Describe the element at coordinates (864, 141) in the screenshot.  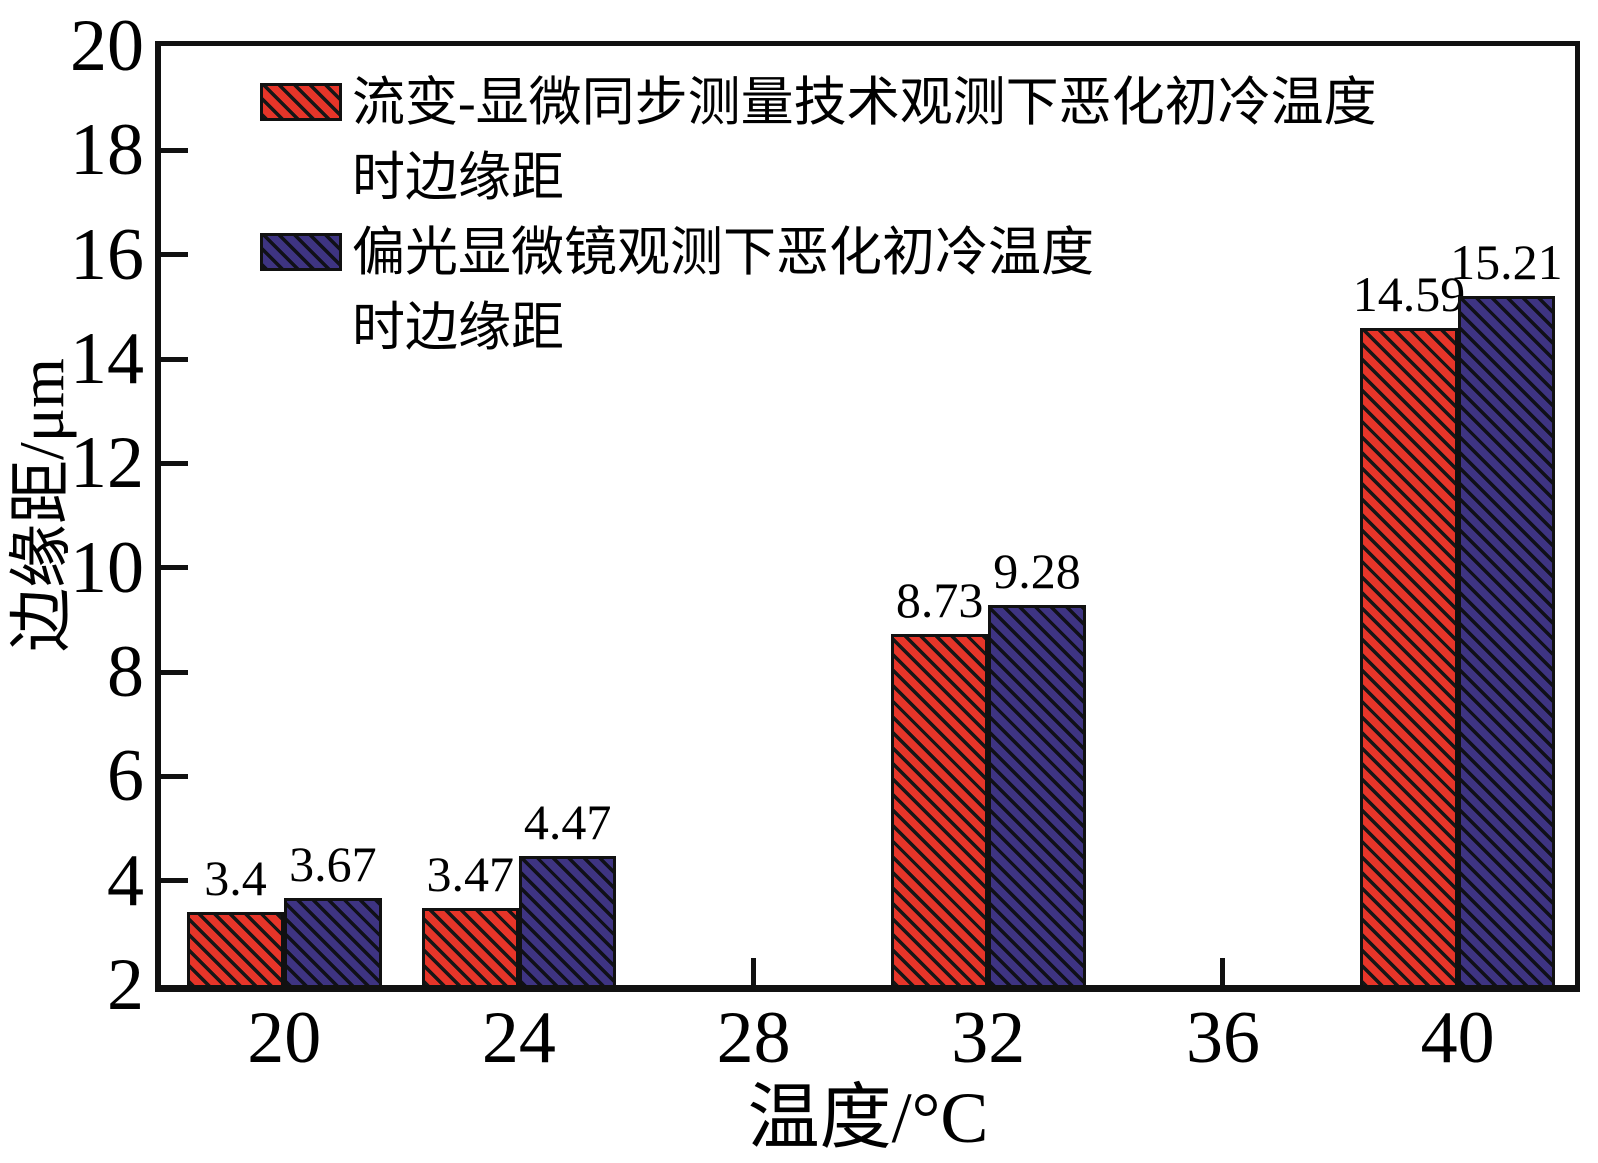
I see `legend-label: 流变-显微同步测量技术观测下恶化初冷温度 时边缘距` at that location.